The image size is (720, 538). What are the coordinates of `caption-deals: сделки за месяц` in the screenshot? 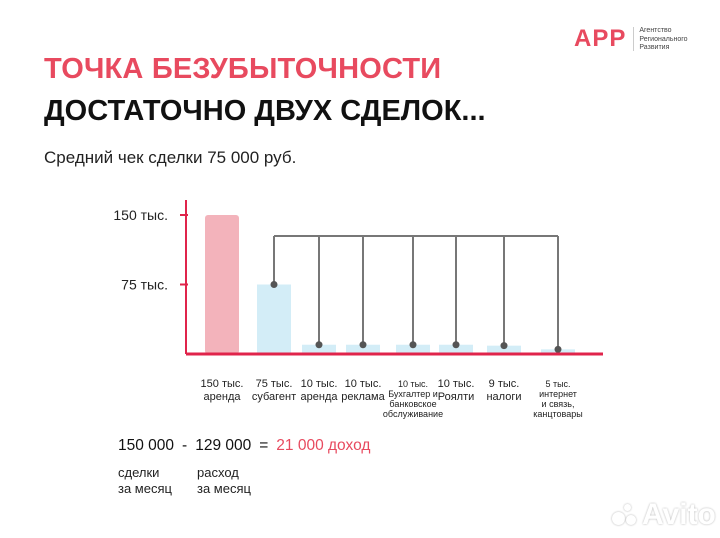 It's located at (145, 480).